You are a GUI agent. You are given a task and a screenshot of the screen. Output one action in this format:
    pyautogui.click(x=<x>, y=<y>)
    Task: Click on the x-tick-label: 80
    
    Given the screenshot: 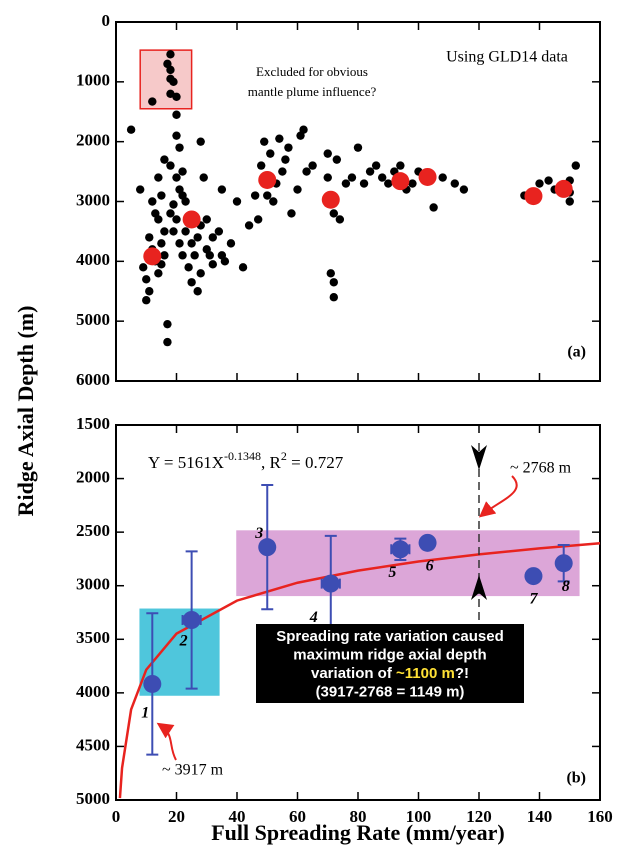 What is the action you would take?
    pyautogui.click(x=358, y=816)
    